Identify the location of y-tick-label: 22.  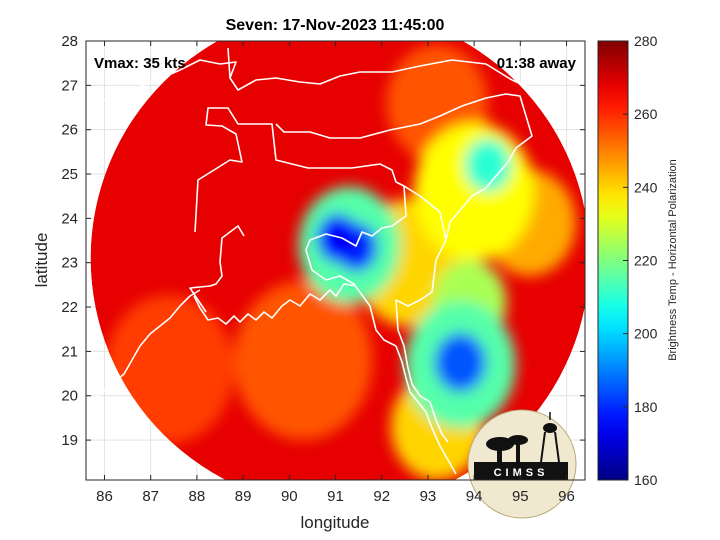
(69, 307).